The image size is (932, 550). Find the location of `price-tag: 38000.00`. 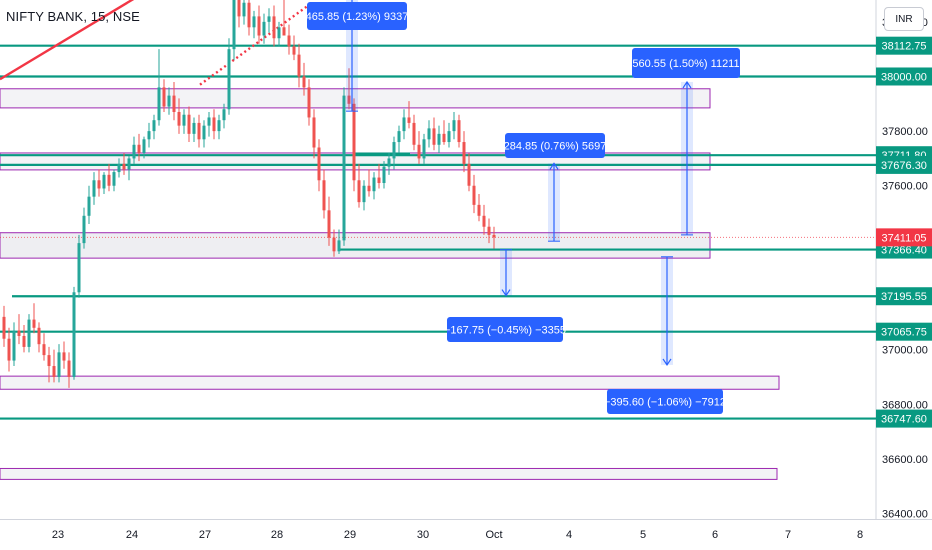

price-tag: 38000.00 is located at coordinates (904, 76).